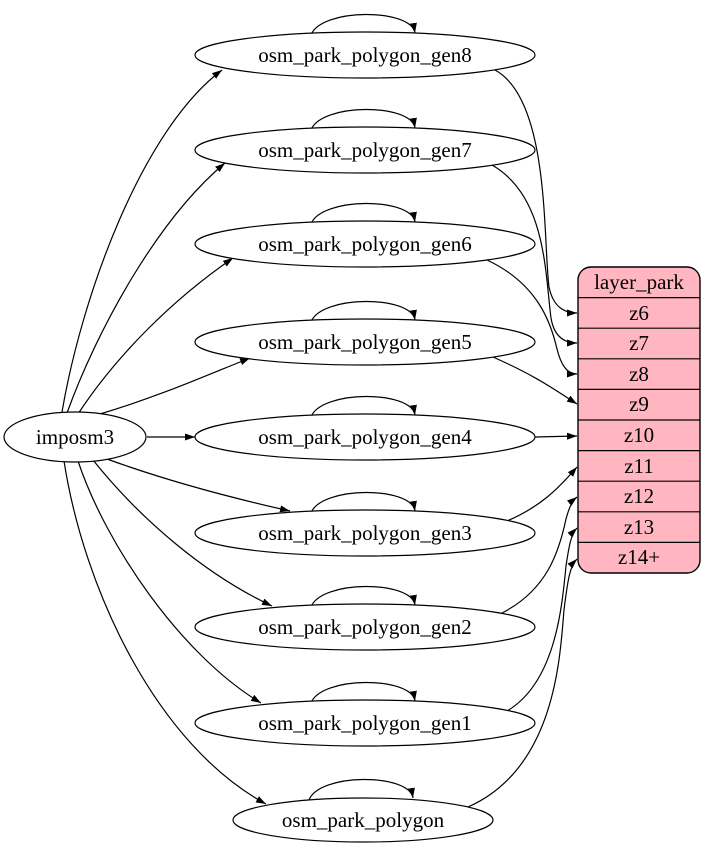 Image resolution: width=707 pixels, height=851 pixels. I want to click on gen3-label: osm_park_polygon_gen3, so click(364, 533).